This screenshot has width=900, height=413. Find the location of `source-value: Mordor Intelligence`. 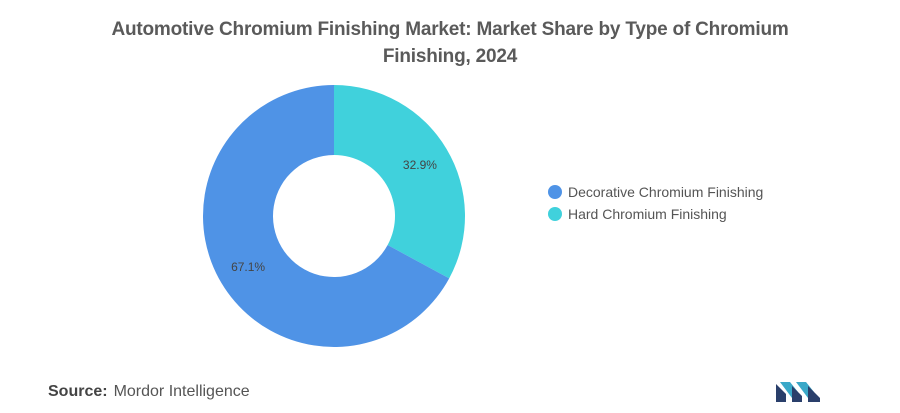

source-value: Mordor Intelligence is located at coordinates (181, 391).